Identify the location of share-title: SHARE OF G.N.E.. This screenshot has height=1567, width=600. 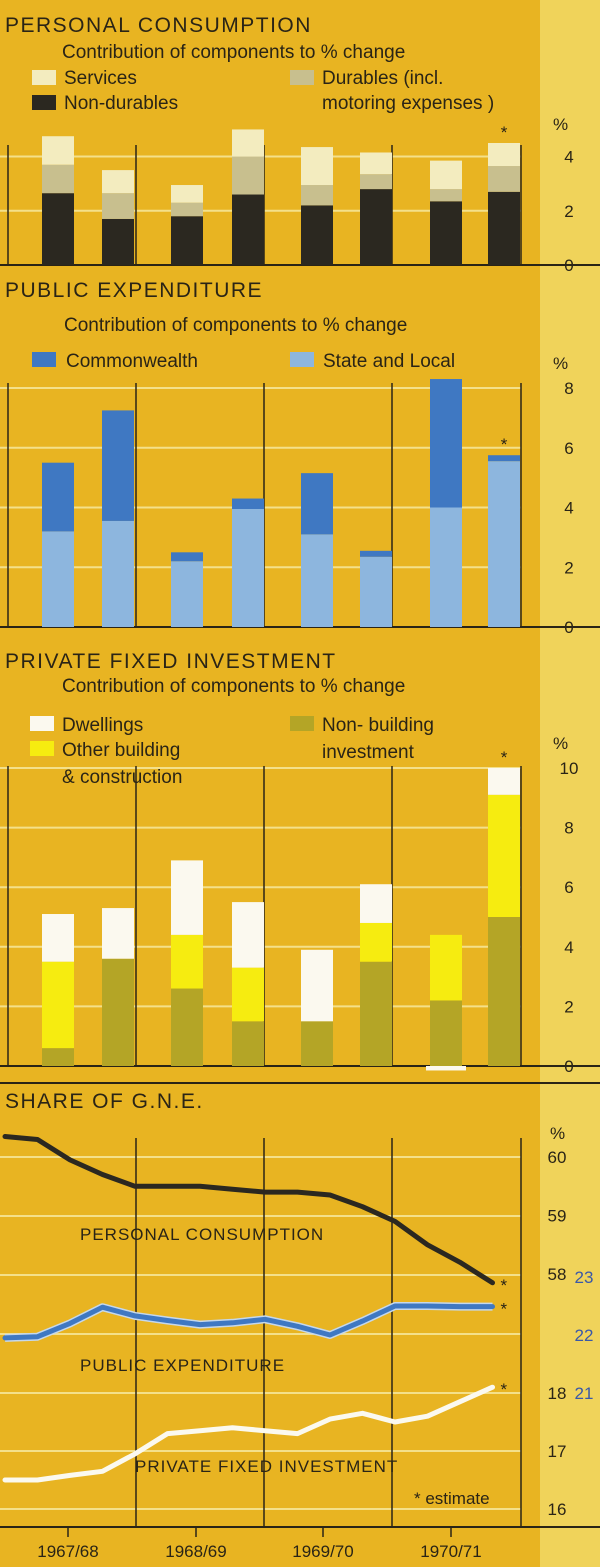
(104, 1101).